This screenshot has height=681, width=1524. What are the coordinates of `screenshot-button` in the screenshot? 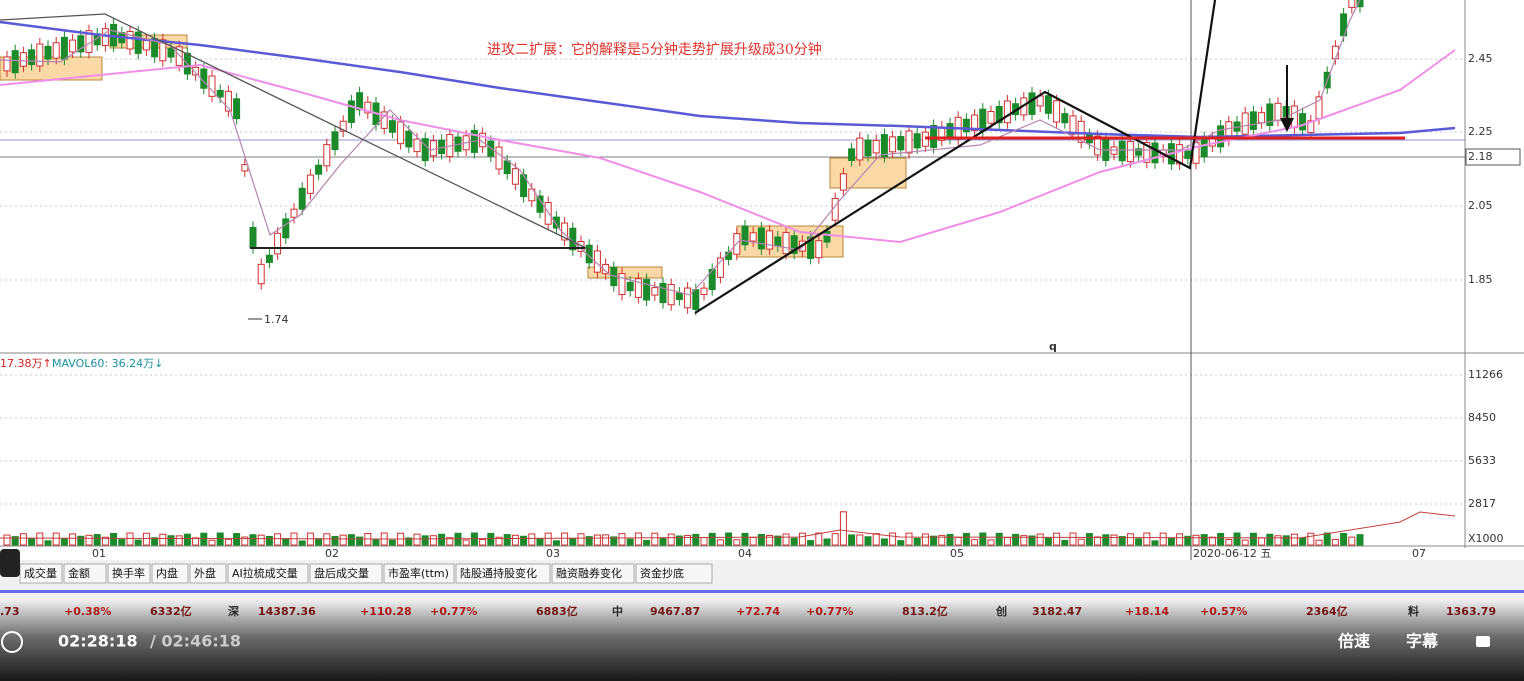 It's located at (1483, 641).